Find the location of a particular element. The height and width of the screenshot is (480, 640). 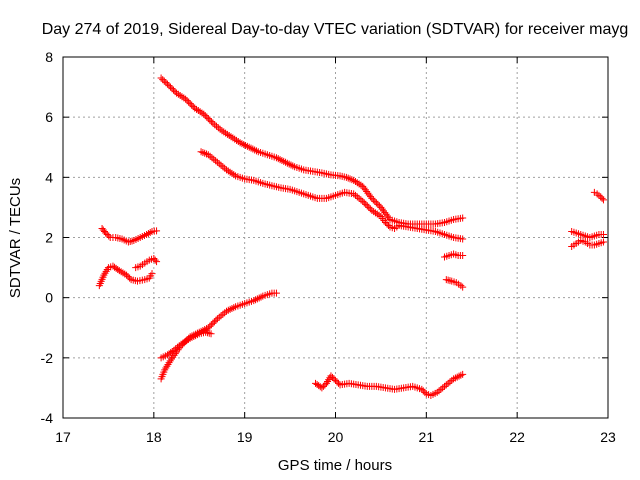

x-tick-label: 18 is located at coordinates (154, 437).